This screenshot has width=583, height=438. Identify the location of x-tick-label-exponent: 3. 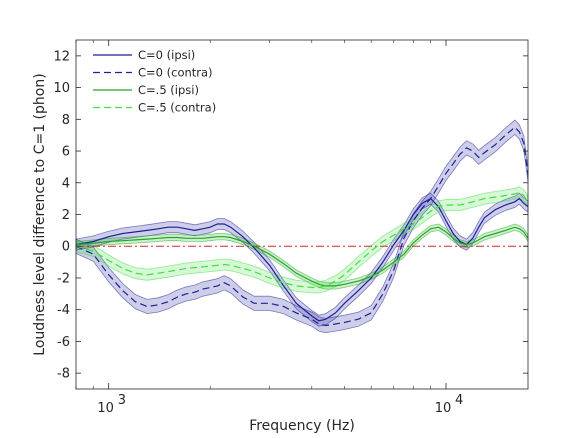
(122, 400).